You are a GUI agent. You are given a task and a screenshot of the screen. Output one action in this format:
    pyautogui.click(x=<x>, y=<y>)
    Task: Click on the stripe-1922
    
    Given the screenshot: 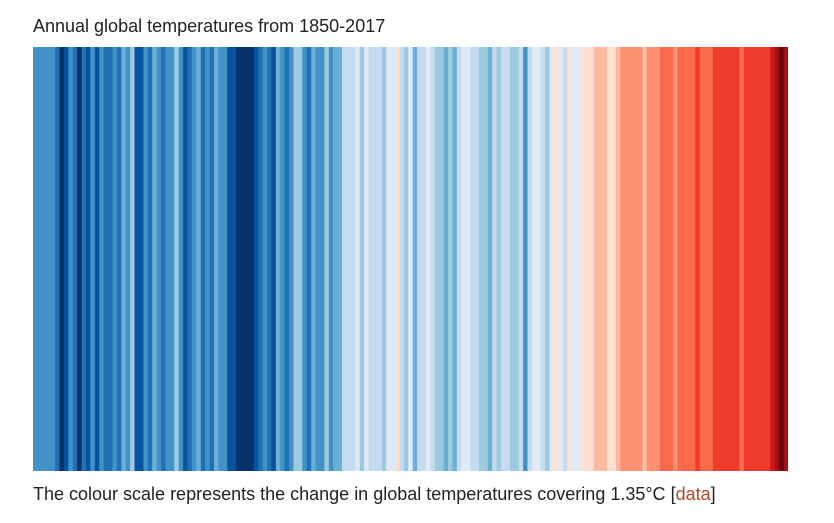 What is the action you would take?
    pyautogui.click(x=353, y=259)
    